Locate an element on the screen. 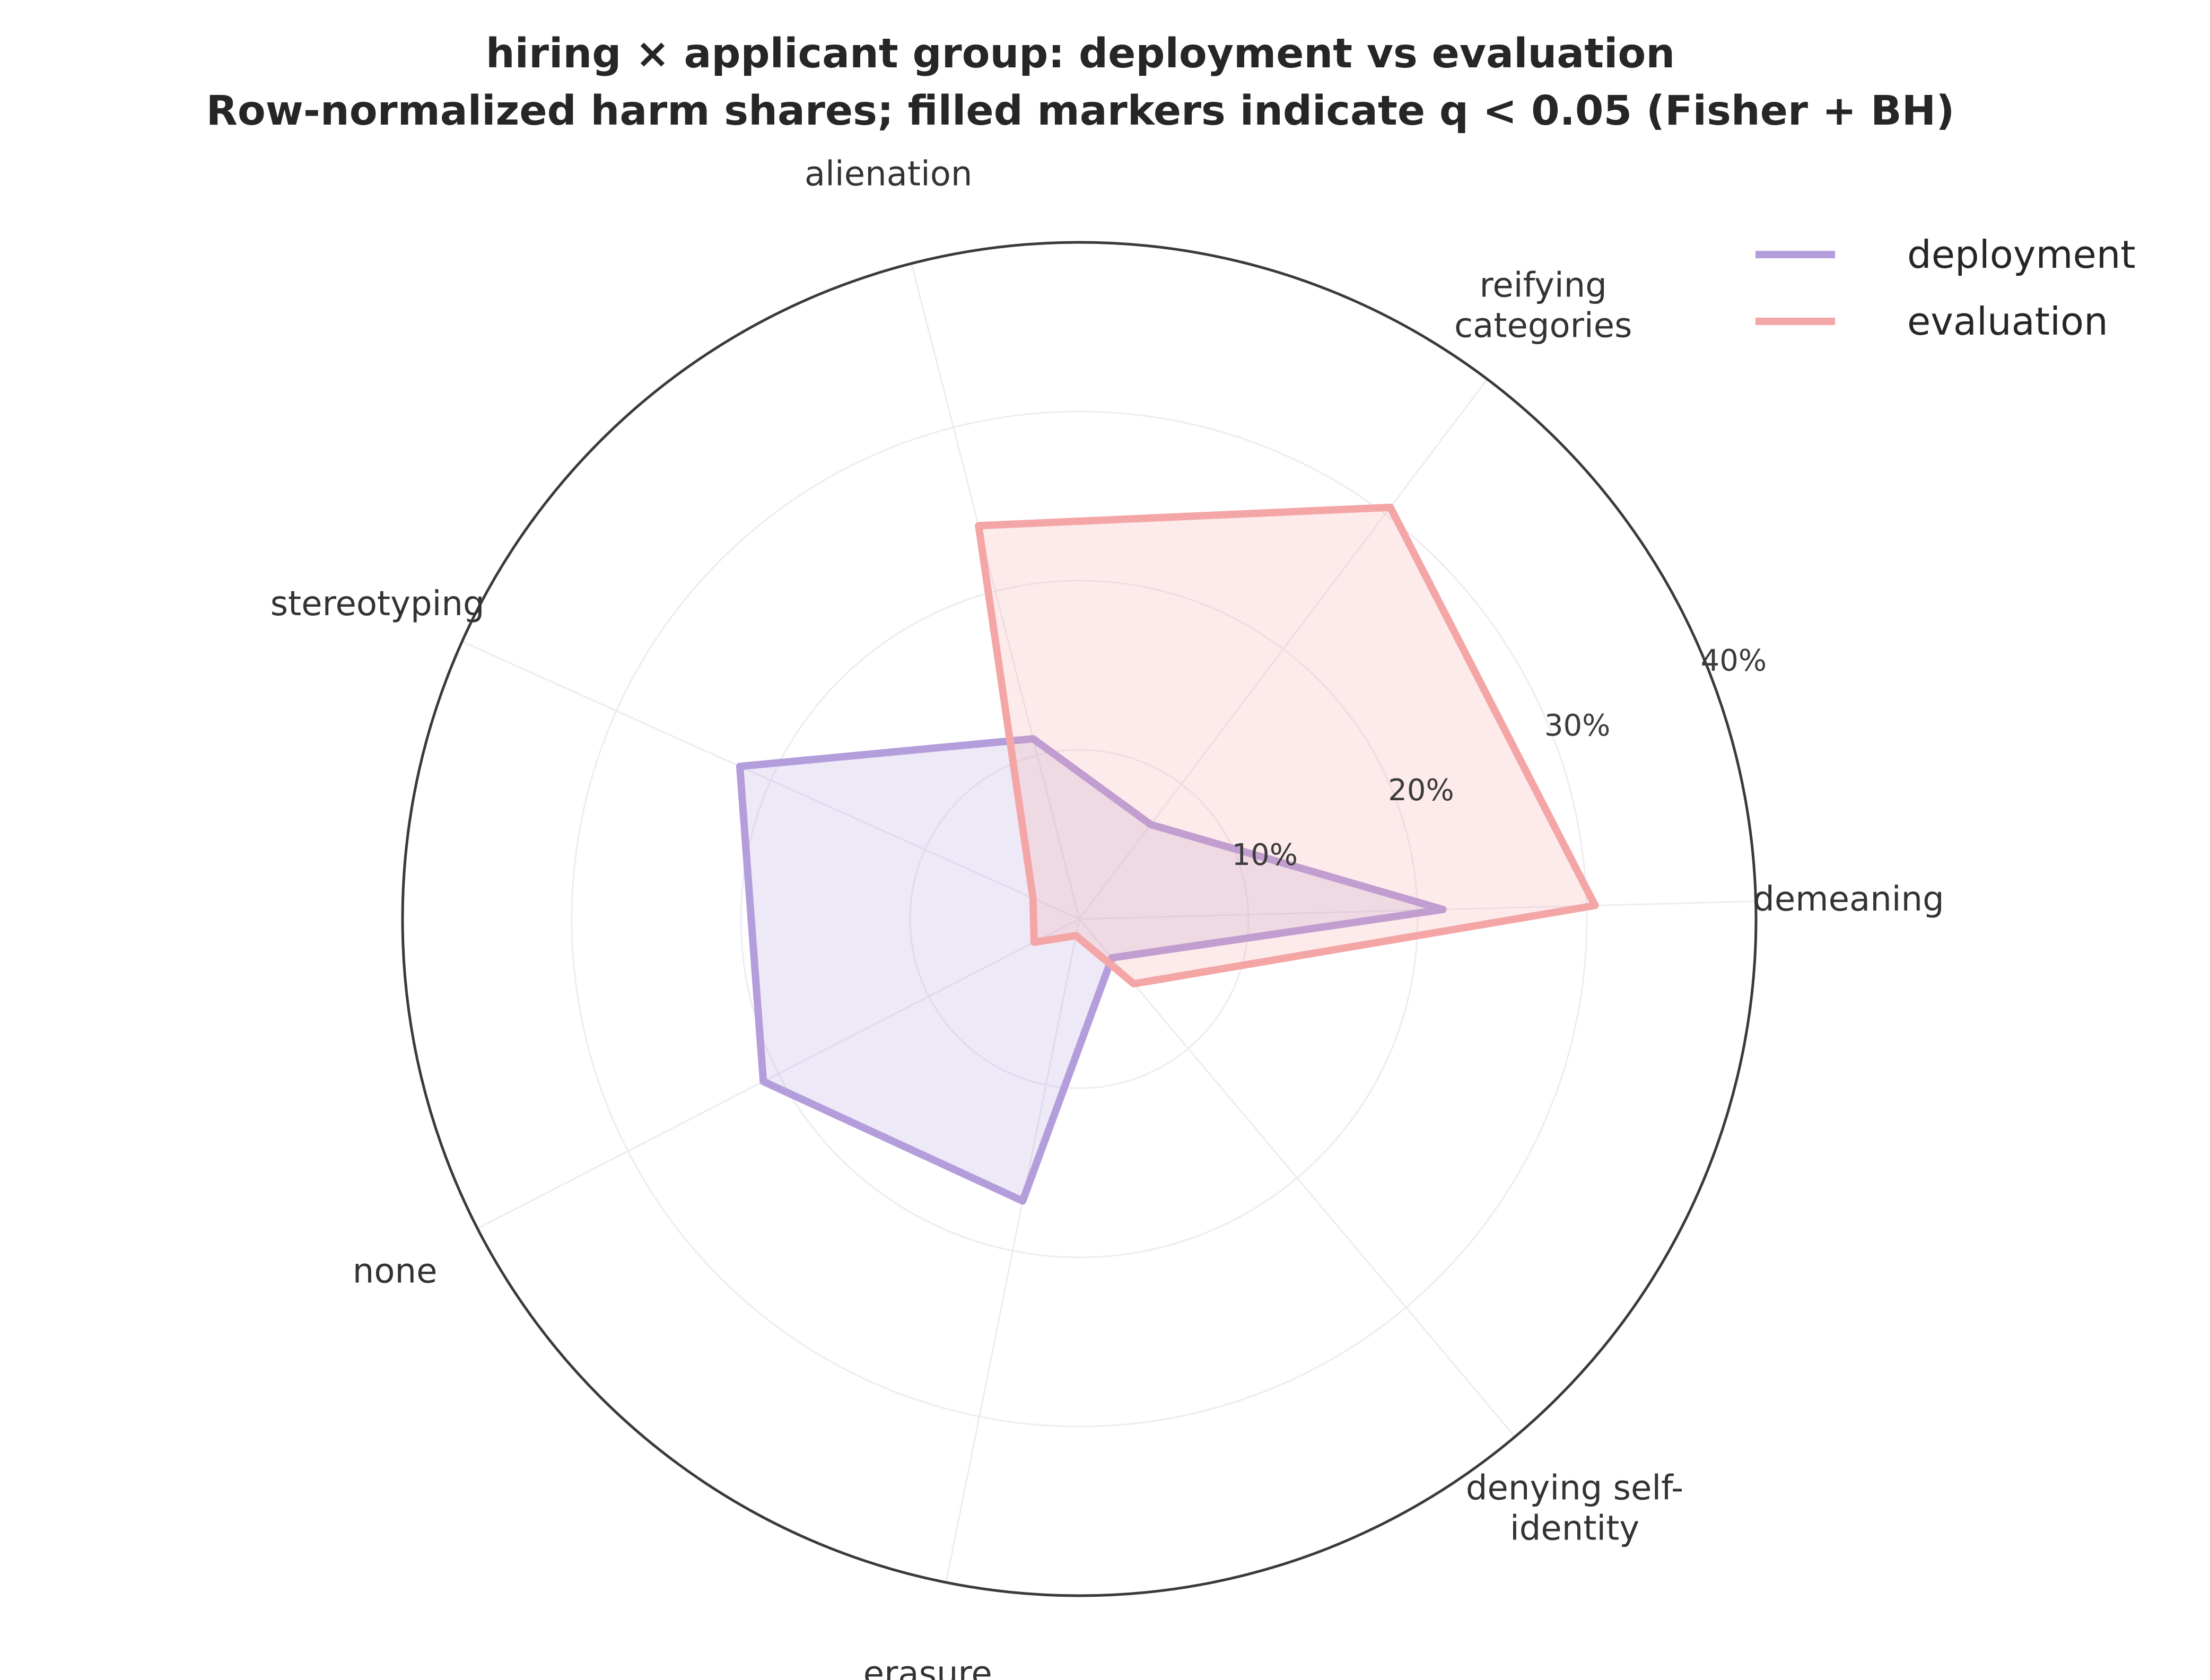  category-label-2: reifying categories is located at coordinates (1543, 305).